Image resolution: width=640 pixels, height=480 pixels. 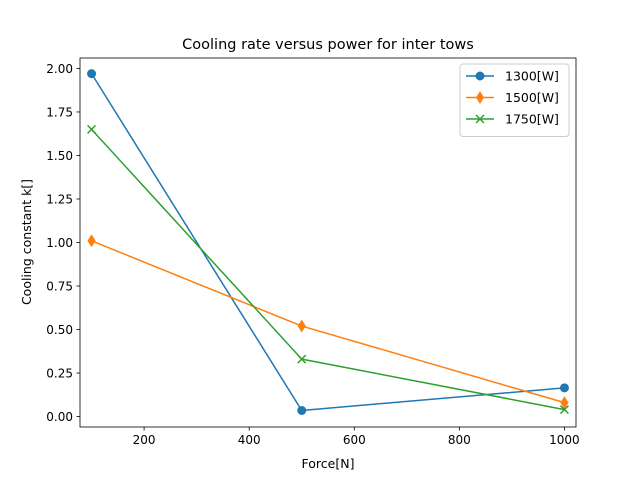 I want to click on chart-title: Cooling rate versus power for inter tows, so click(x=328, y=45).